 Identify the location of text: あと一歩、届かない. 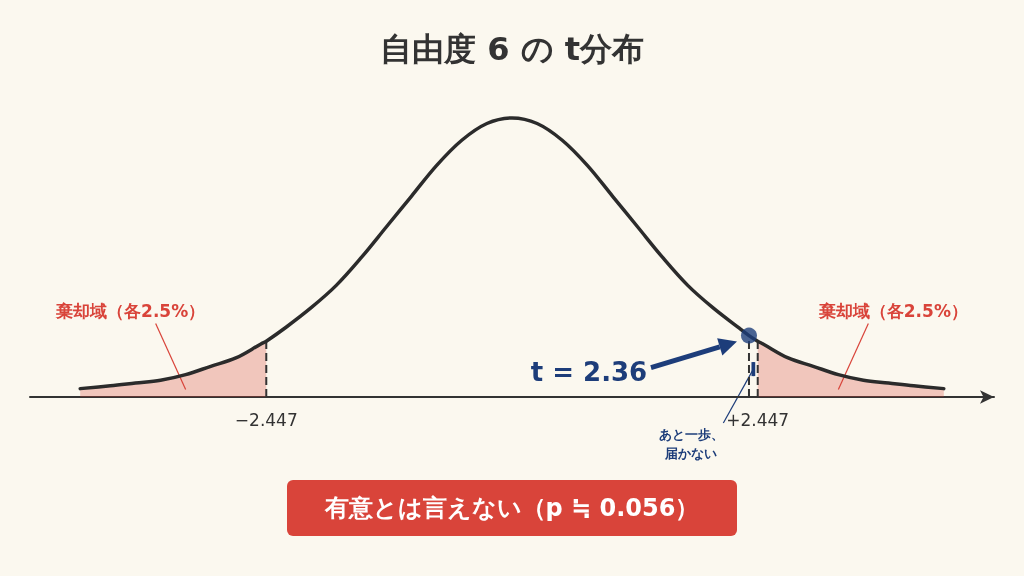
(691, 444).